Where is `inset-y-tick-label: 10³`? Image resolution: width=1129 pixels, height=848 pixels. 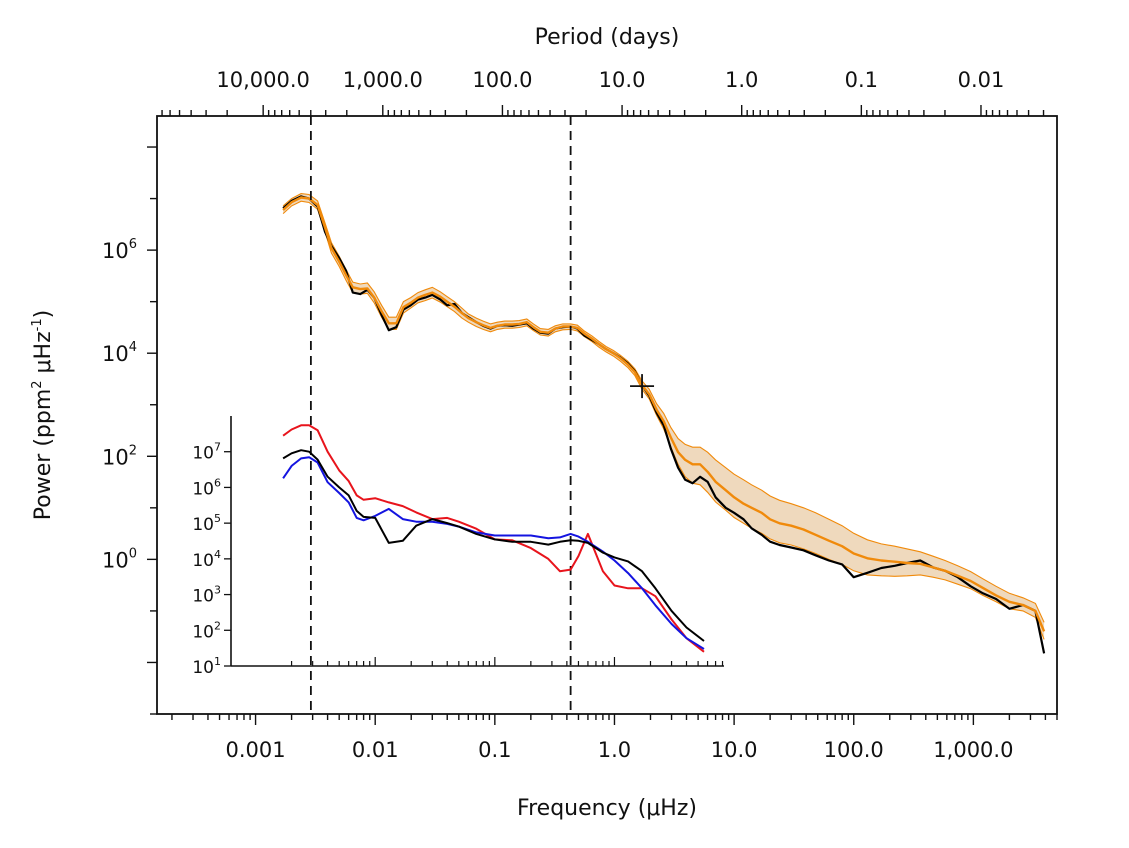 inset-y-tick-label: 10³ is located at coordinates (206, 595).